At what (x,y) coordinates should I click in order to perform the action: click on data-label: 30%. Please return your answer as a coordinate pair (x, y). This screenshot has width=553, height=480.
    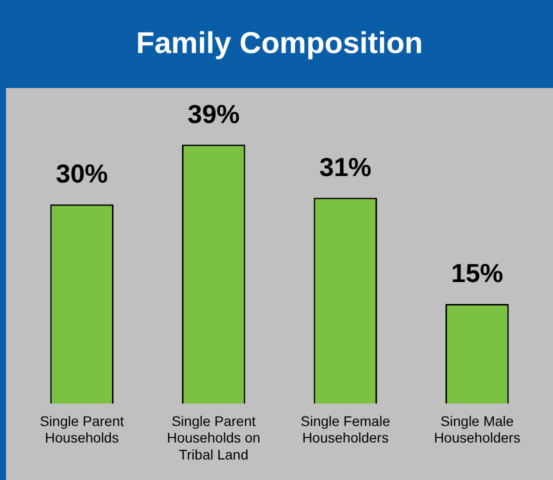
    Looking at the image, I should click on (82, 173).